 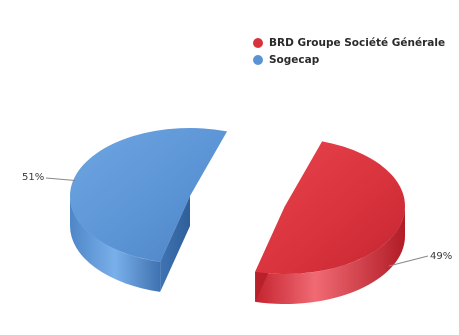 I want to click on slice-side-sogecap, so click(x=115, y=244).